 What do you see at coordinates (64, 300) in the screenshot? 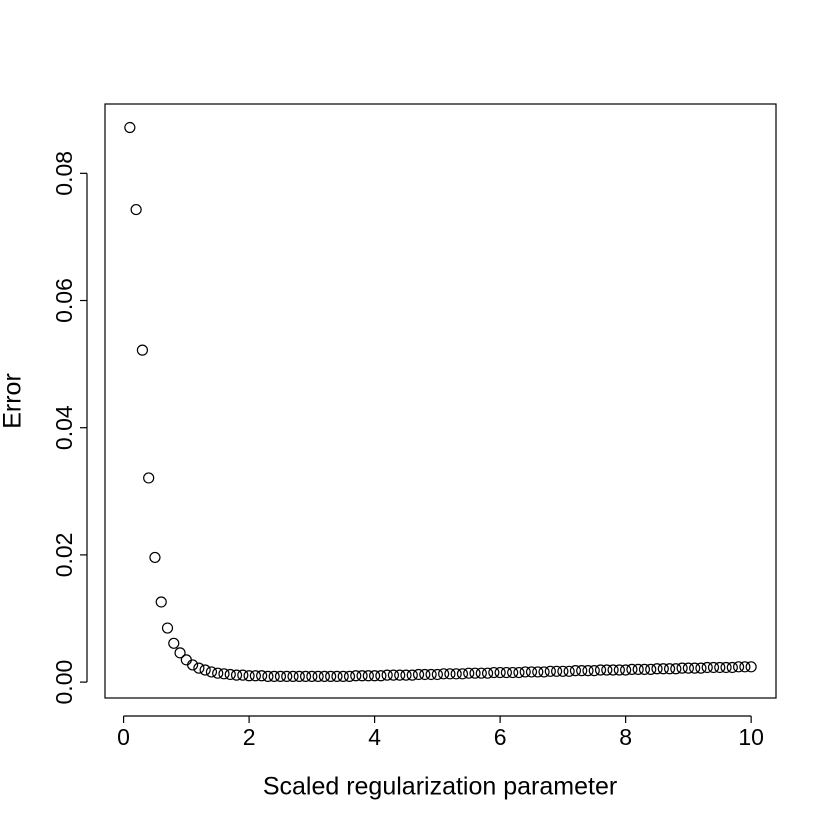
I see `y-tick-label: 0.06` at bounding box center [64, 300].